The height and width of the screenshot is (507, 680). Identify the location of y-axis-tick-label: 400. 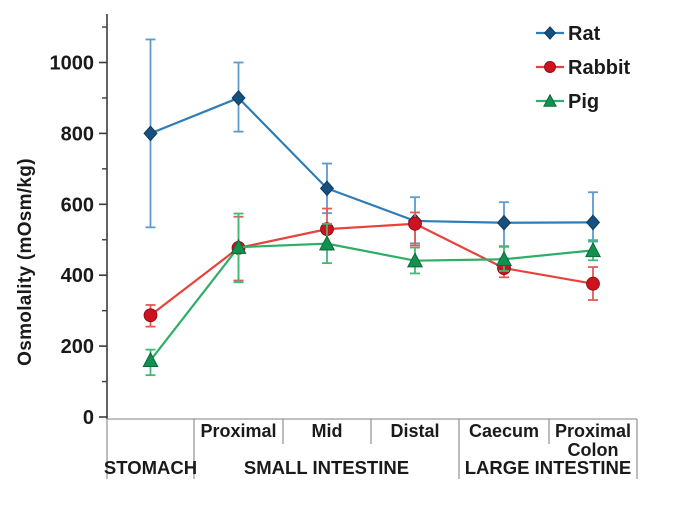
(77, 276).